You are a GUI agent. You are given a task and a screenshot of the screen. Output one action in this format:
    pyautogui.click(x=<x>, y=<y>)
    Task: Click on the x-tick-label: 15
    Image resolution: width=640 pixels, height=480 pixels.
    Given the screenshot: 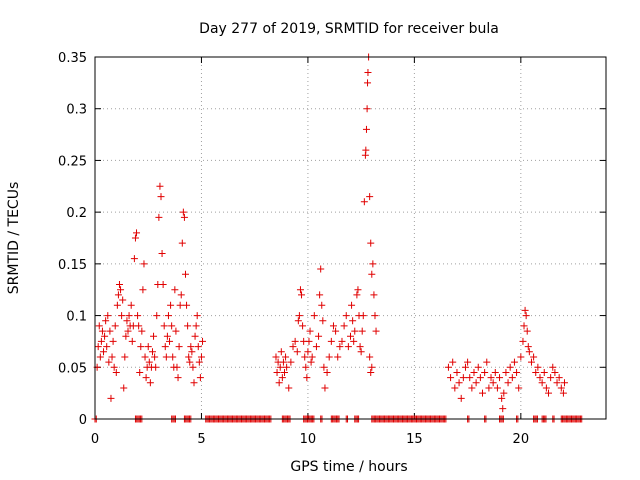 What is the action you would take?
    pyautogui.click(x=414, y=439)
    